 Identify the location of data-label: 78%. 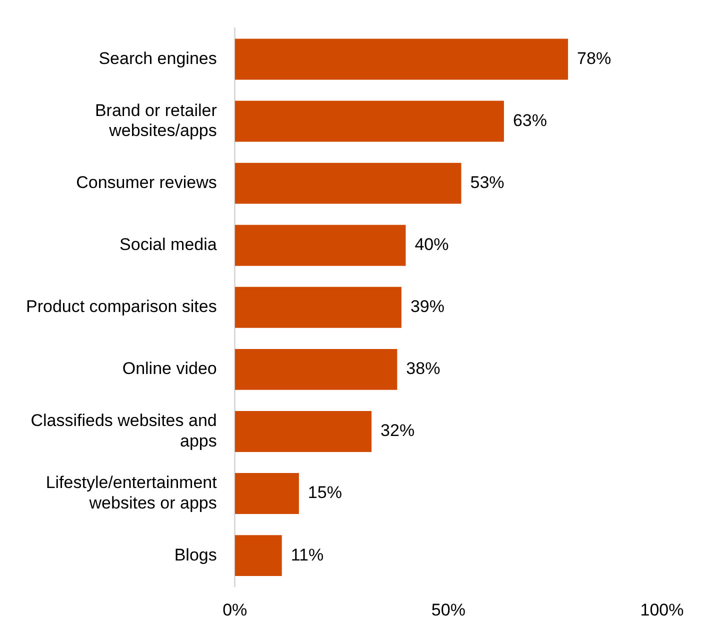
(594, 58).